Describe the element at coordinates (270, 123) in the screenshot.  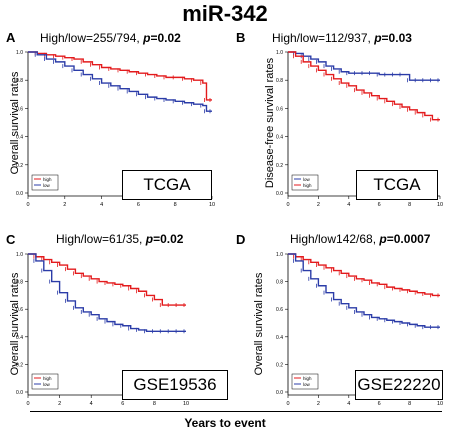
I see `panel-b-ylabel: Disease-free survival rates` at that location.